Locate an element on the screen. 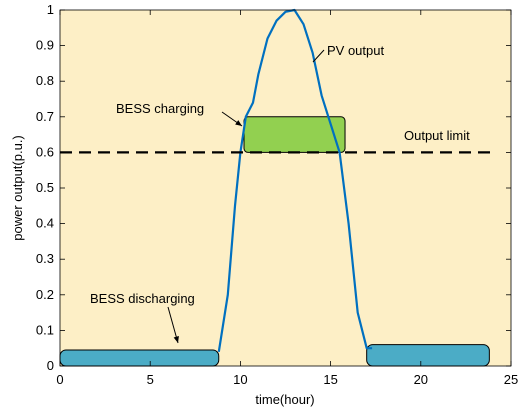 This screenshot has width=523, height=412. bess-discharging-label: BESS discharging is located at coordinates (142, 298).